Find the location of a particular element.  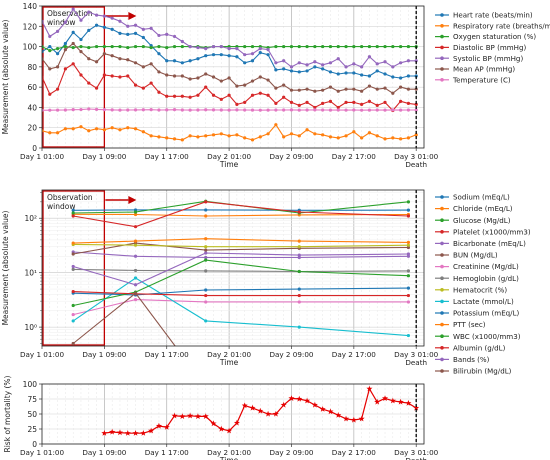

y-tick-label: 0 is located at coordinates (34, 444).